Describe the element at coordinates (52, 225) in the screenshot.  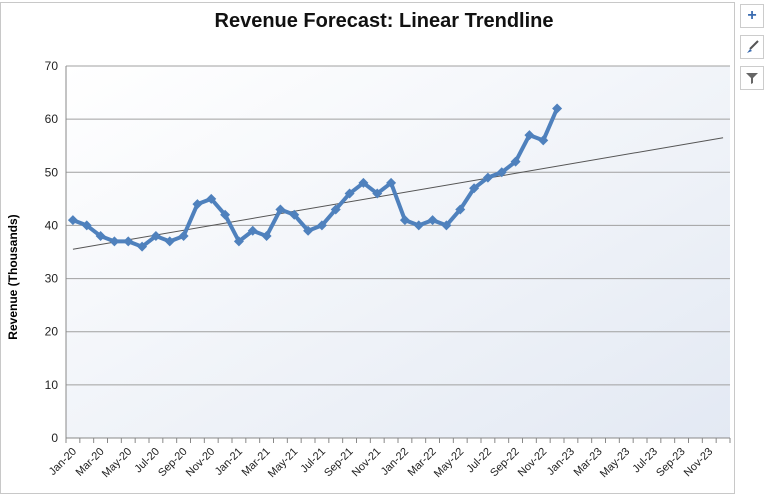
I see `y-tick-label: 40` at that location.